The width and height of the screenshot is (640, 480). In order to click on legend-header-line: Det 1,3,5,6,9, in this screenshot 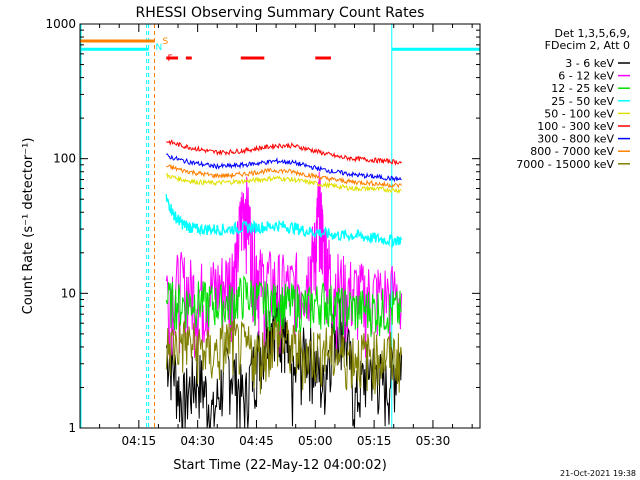, I will do `click(592, 33)`.